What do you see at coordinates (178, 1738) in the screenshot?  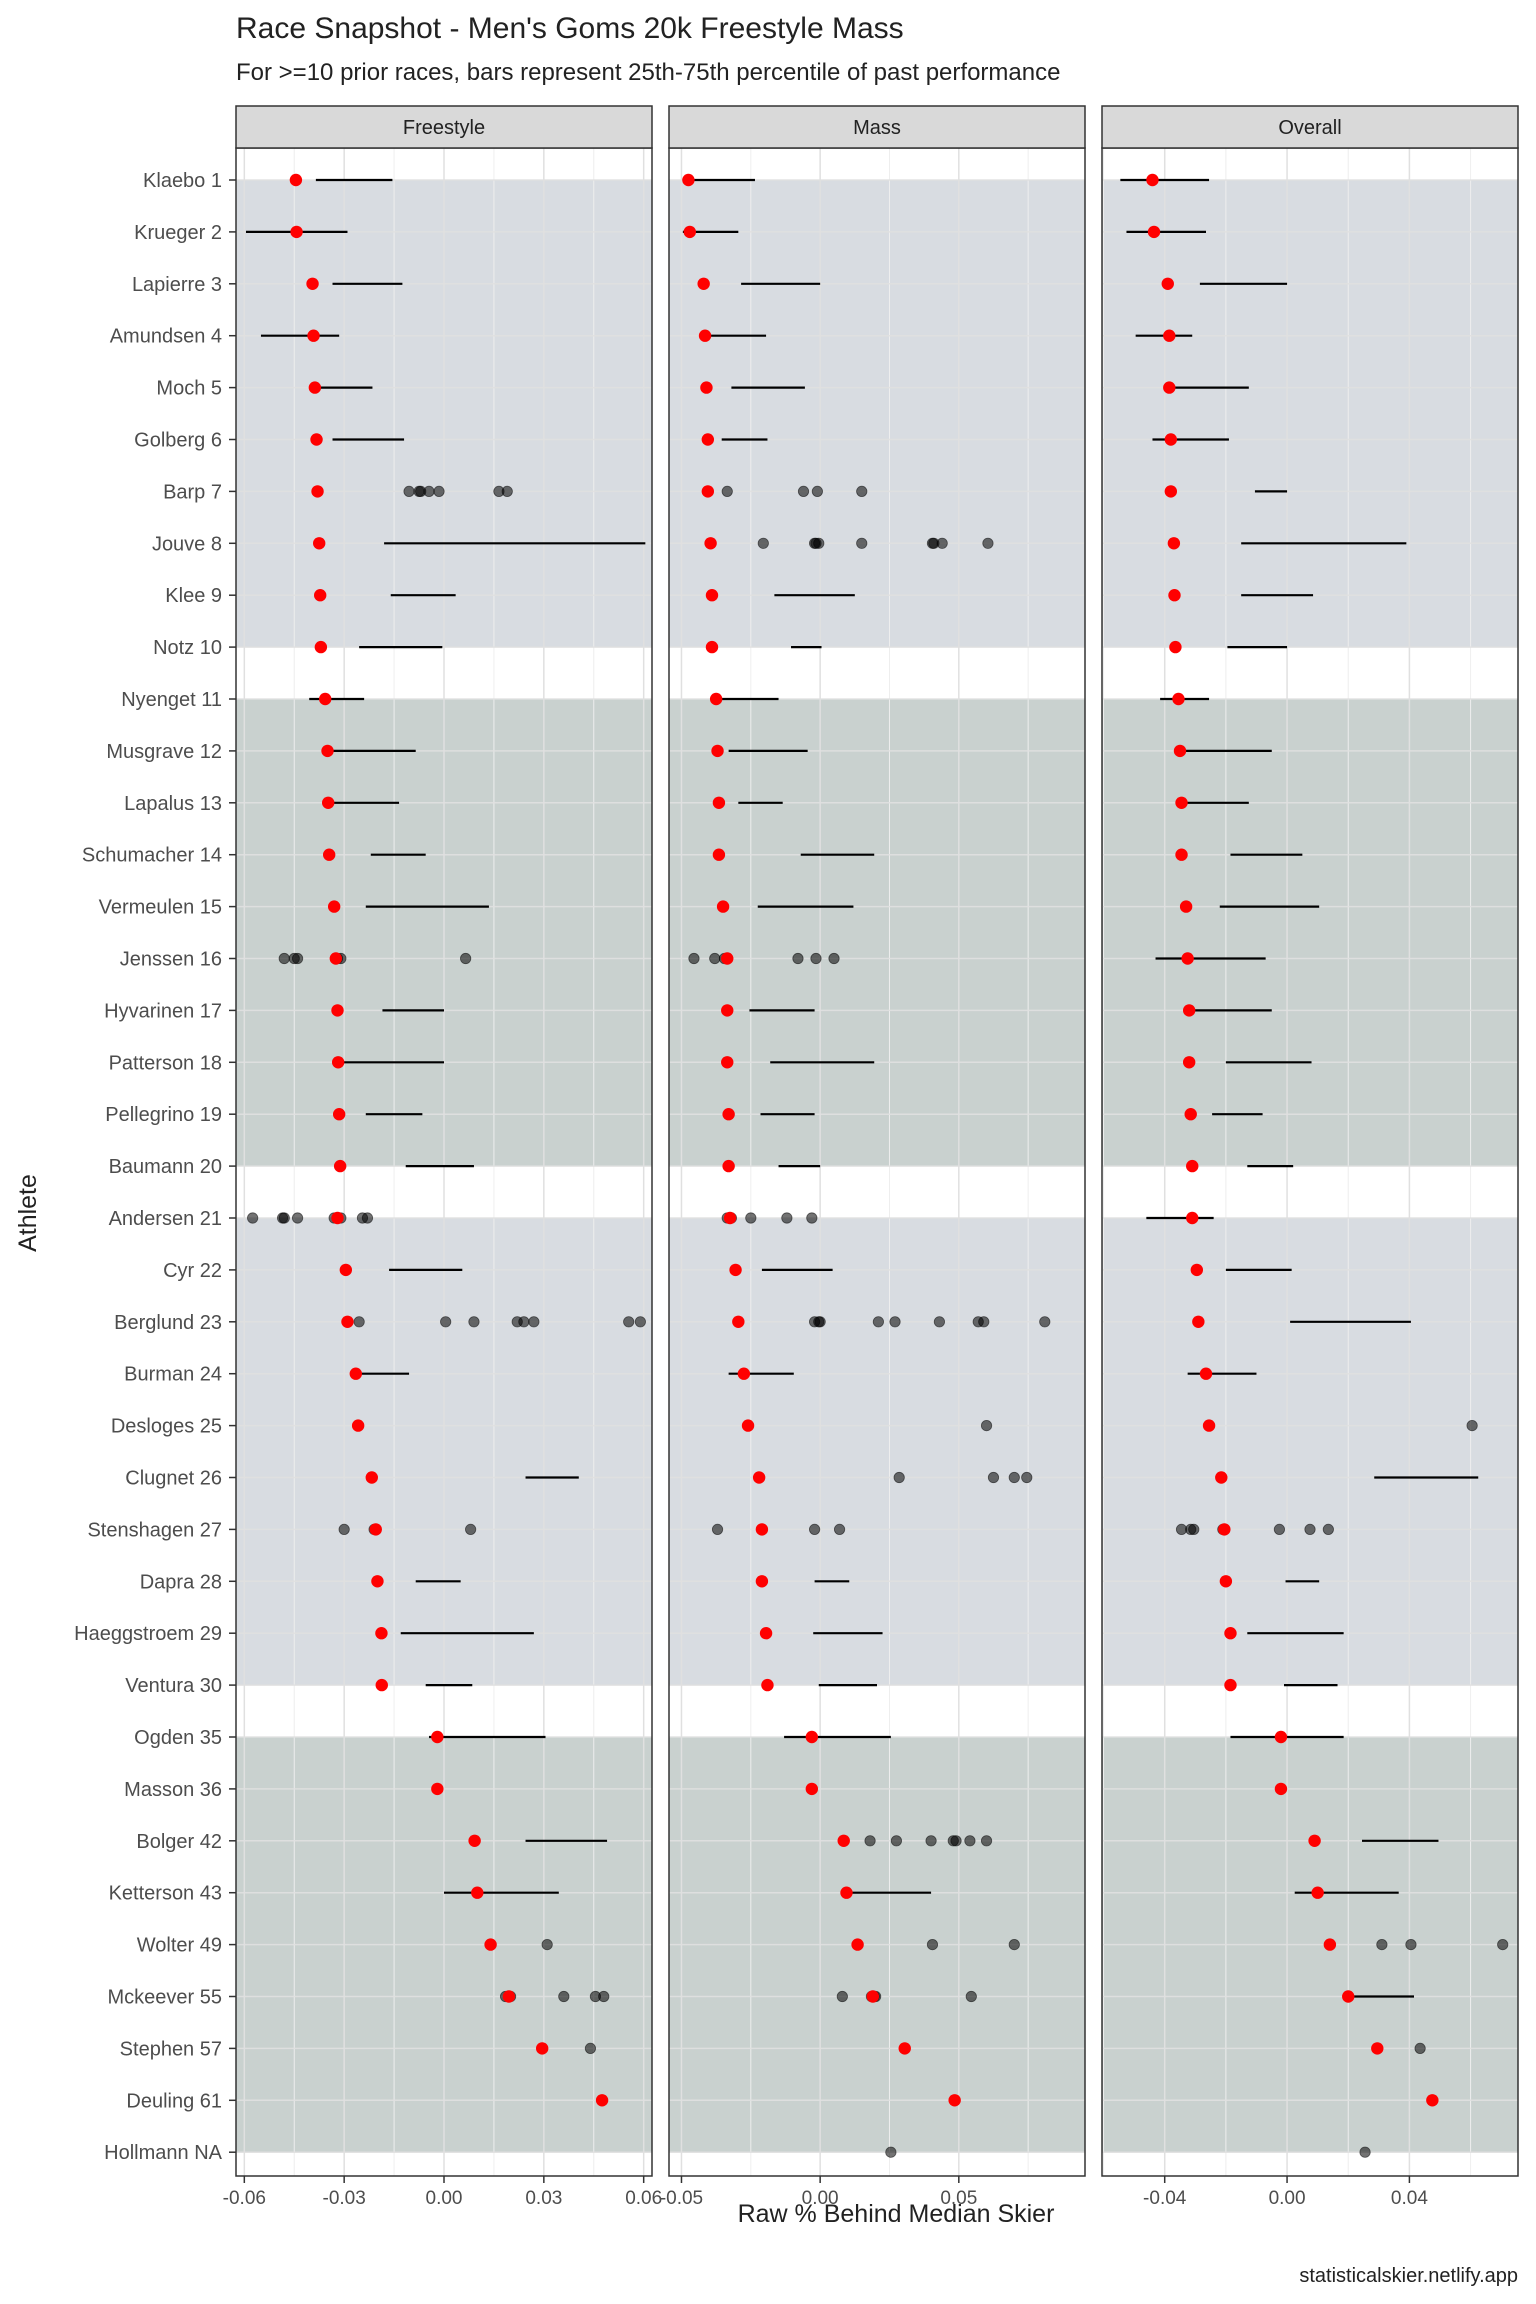 I see `y-tick-label: Ogden 35` at bounding box center [178, 1738].